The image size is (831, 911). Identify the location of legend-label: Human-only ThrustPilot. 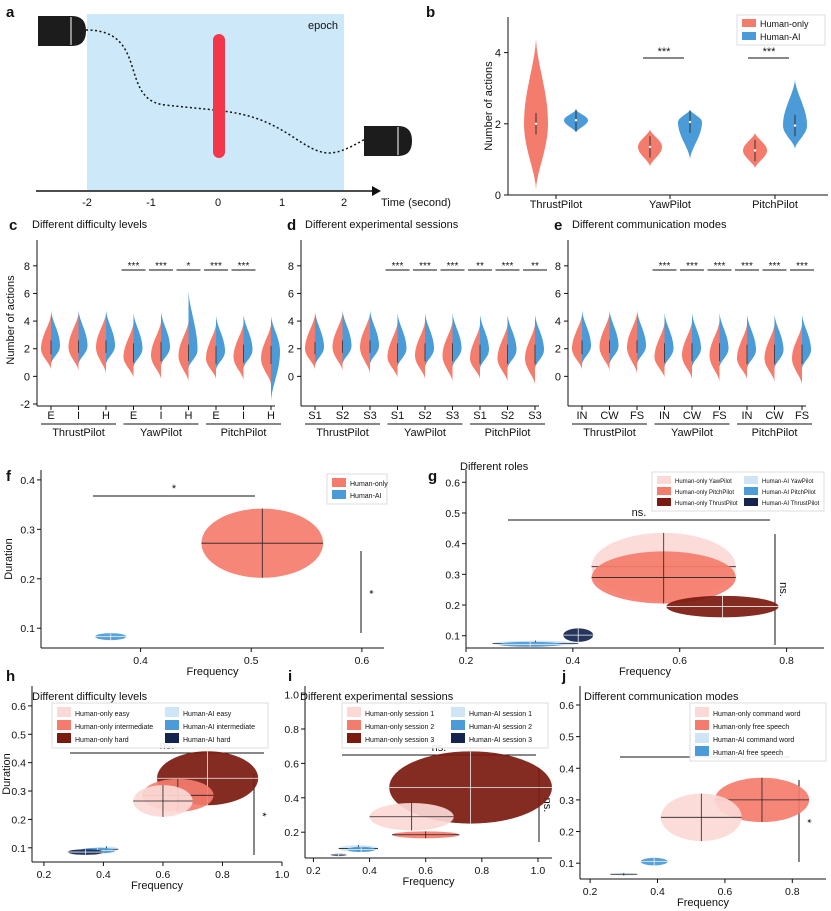
(706, 504).